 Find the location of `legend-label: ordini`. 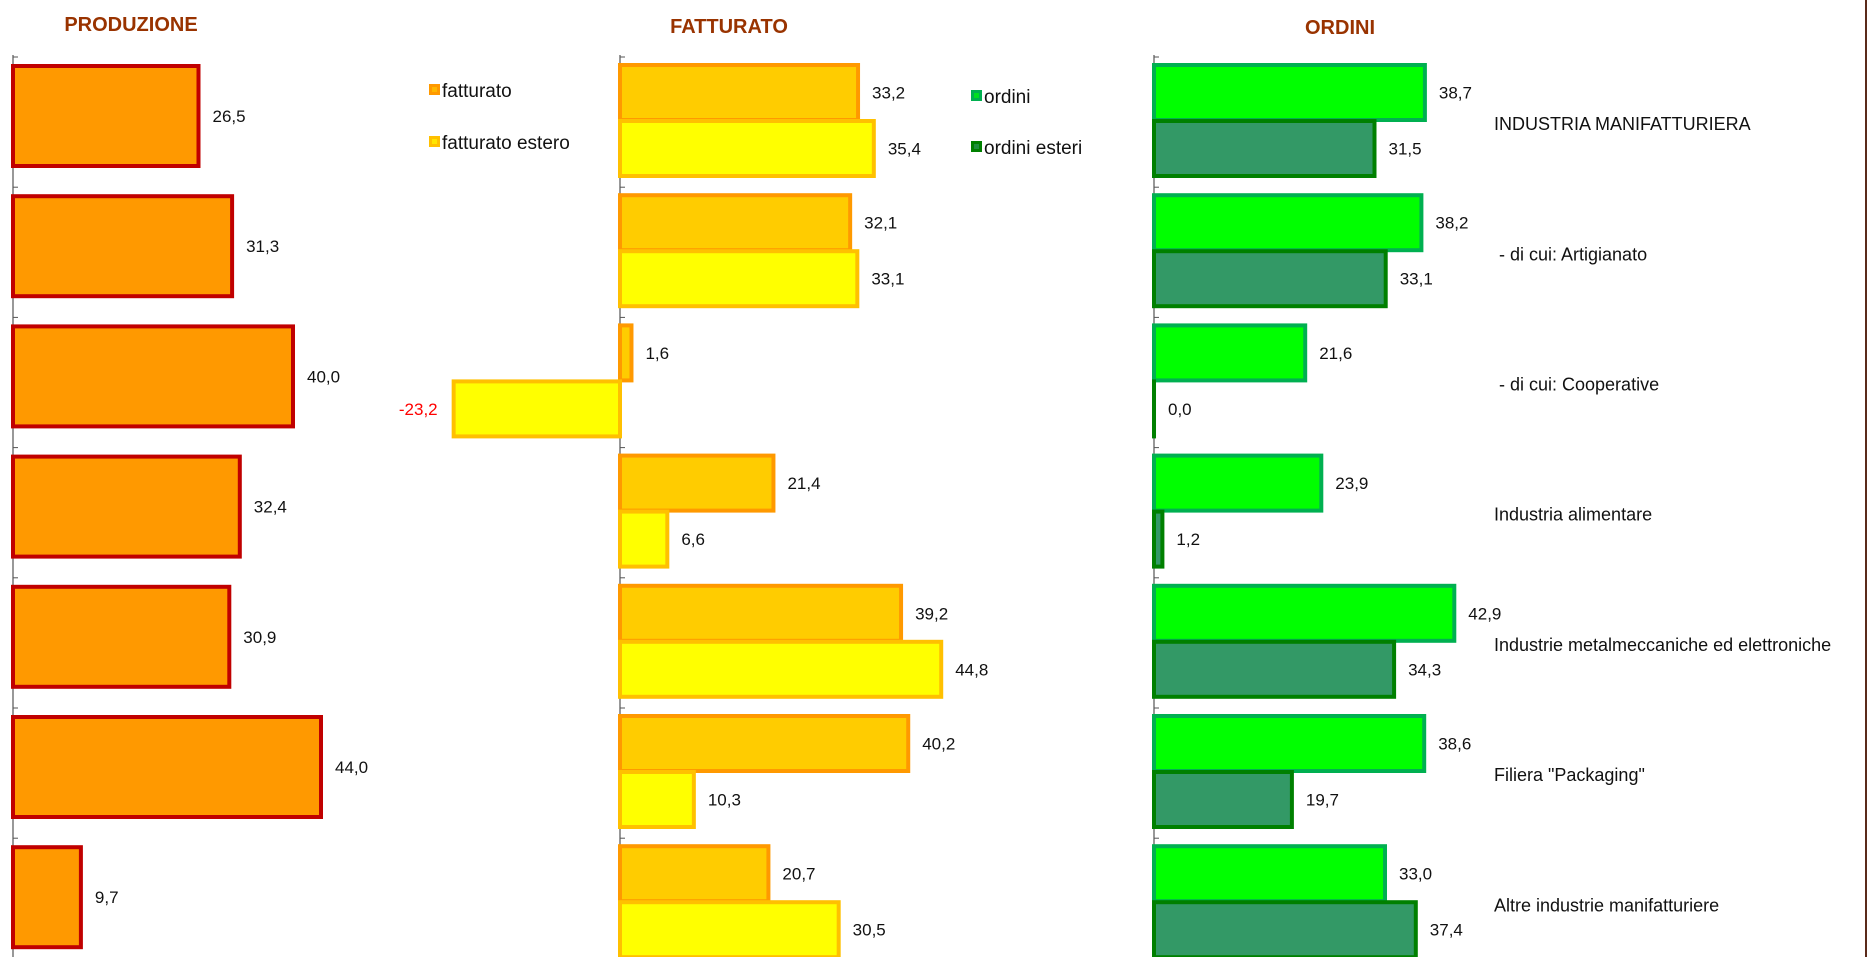

legend-label: ordini is located at coordinates (1007, 97).